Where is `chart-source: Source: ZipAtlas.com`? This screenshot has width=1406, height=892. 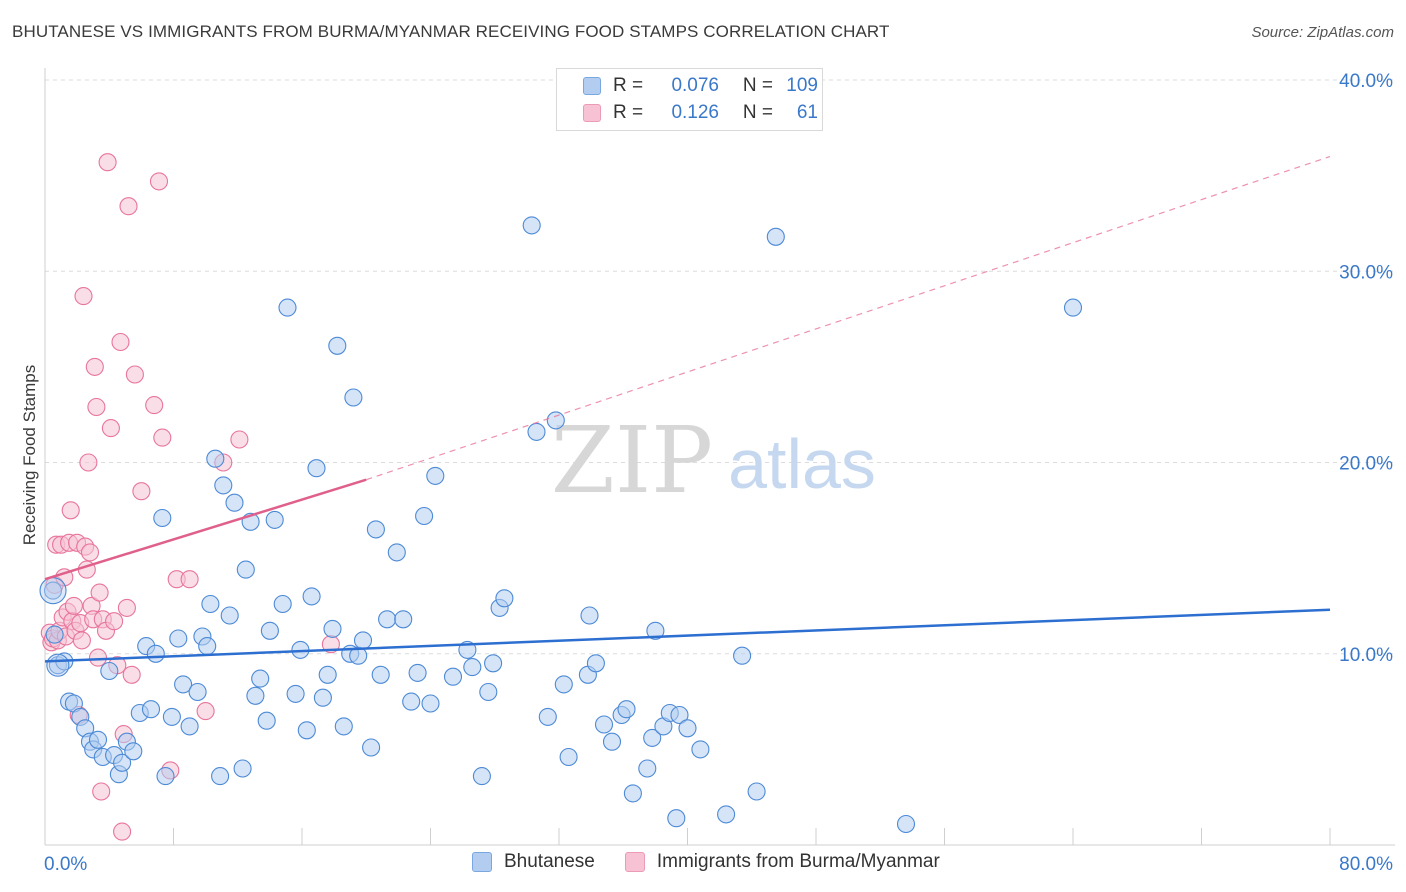 chart-source: Source: ZipAtlas.com is located at coordinates (1322, 32).